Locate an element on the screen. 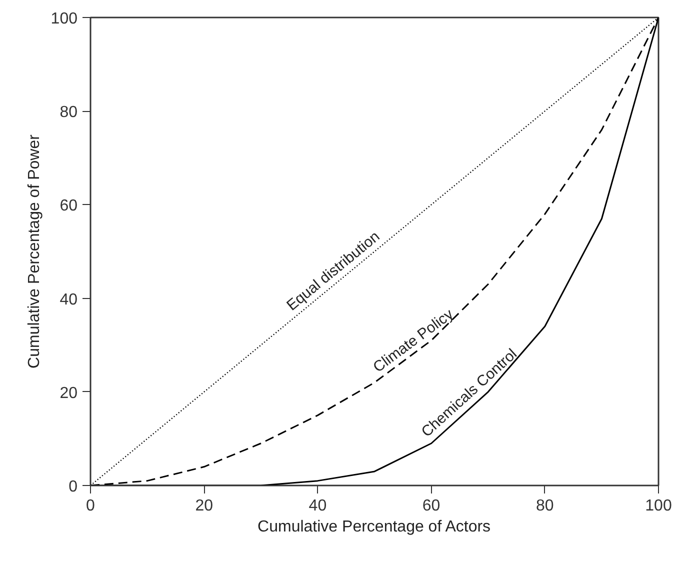 The width and height of the screenshot is (678, 562). x-axis-title: Cumulative Percentage of Actors is located at coordinates (374, 527).